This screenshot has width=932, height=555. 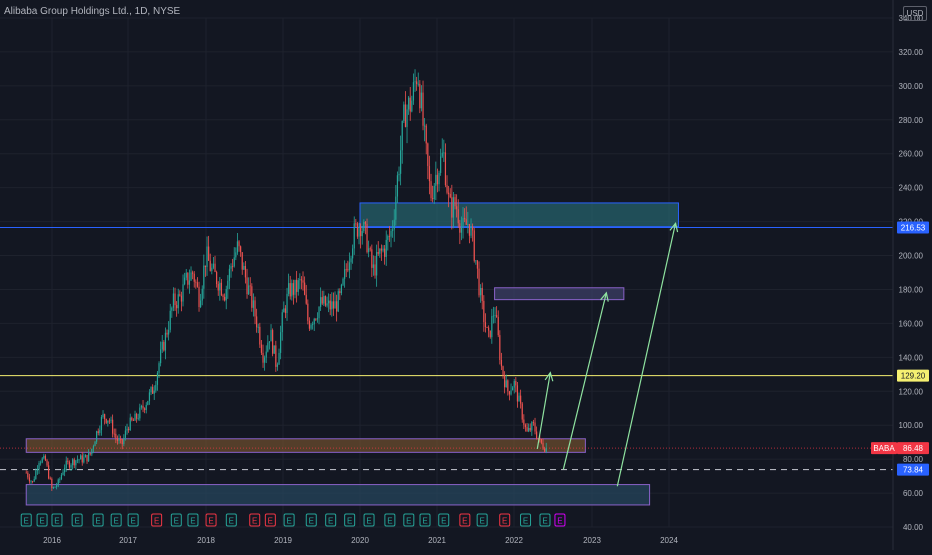 I want to click on y-tick-label: 300.00, so click(x=911, y=86).